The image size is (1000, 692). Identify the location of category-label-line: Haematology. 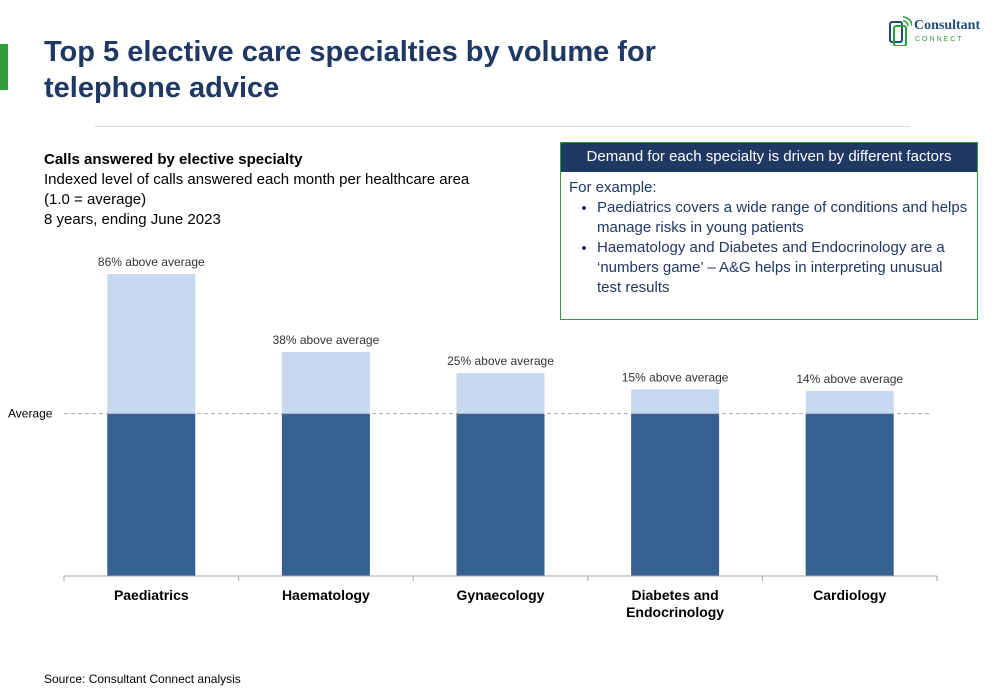
(326, 595).